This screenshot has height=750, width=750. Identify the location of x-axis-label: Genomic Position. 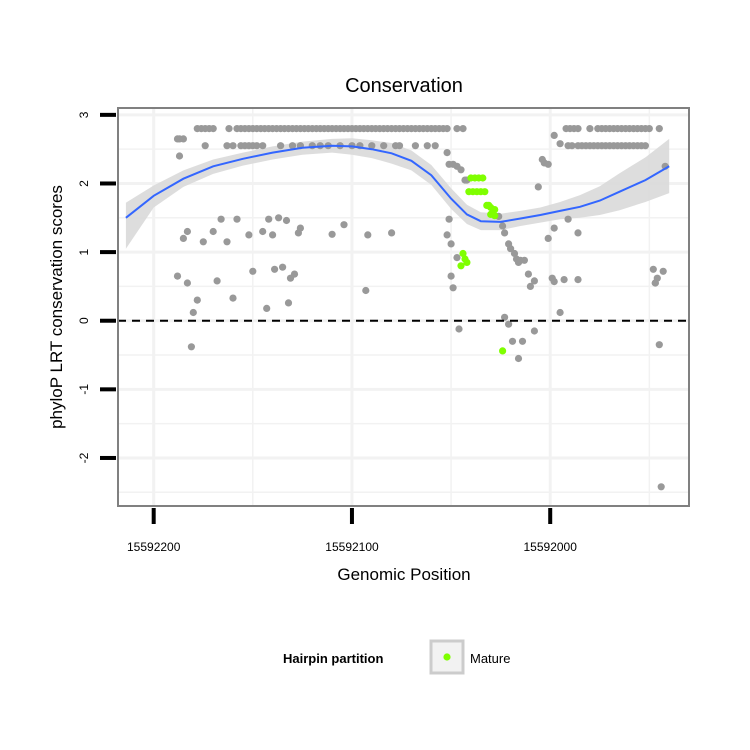
(403, 574).